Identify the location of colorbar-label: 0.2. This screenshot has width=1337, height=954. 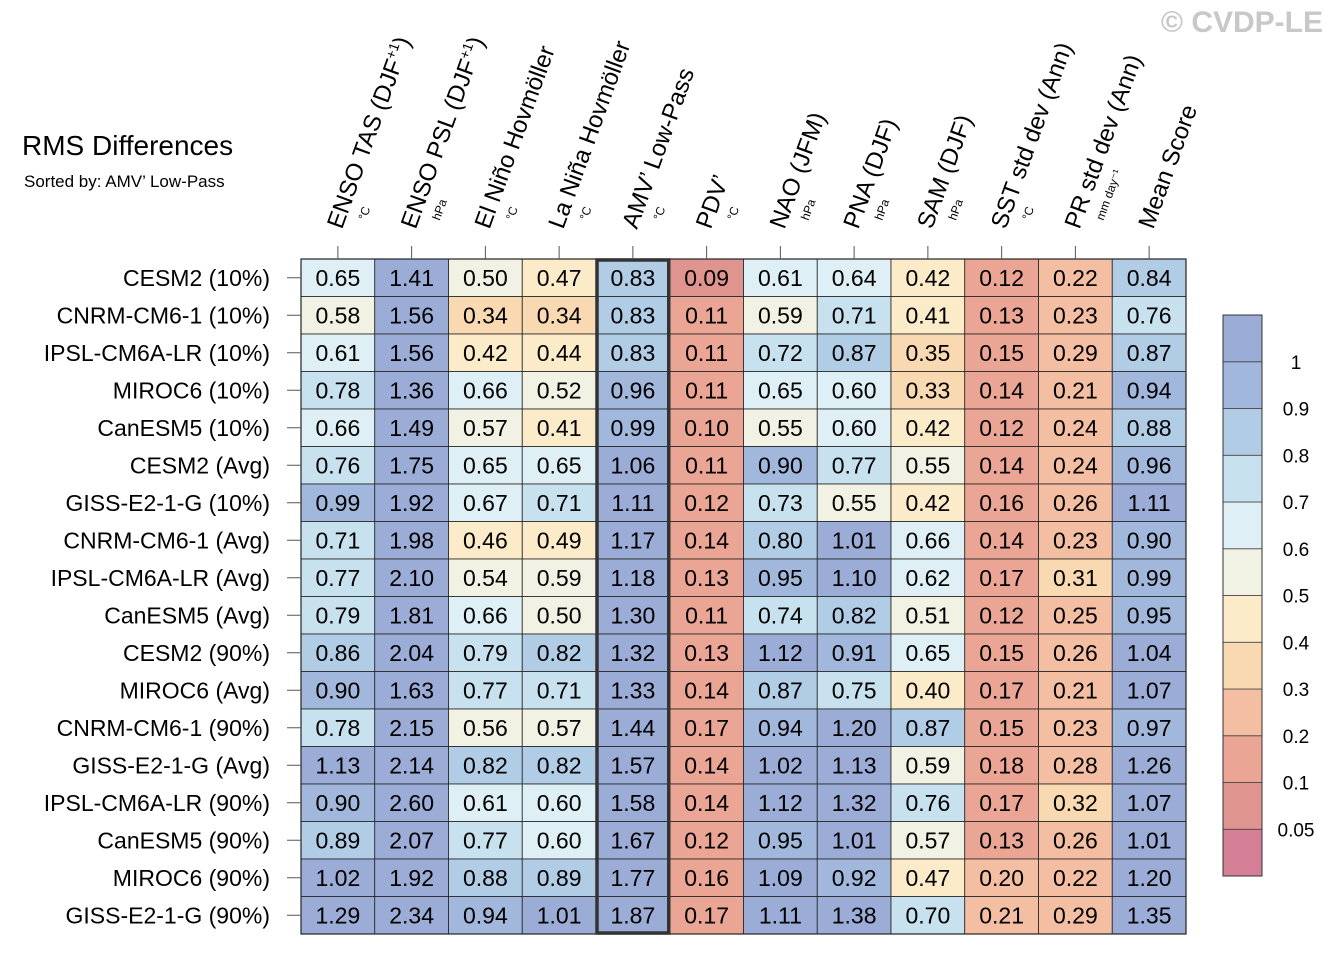
(1296, 737).